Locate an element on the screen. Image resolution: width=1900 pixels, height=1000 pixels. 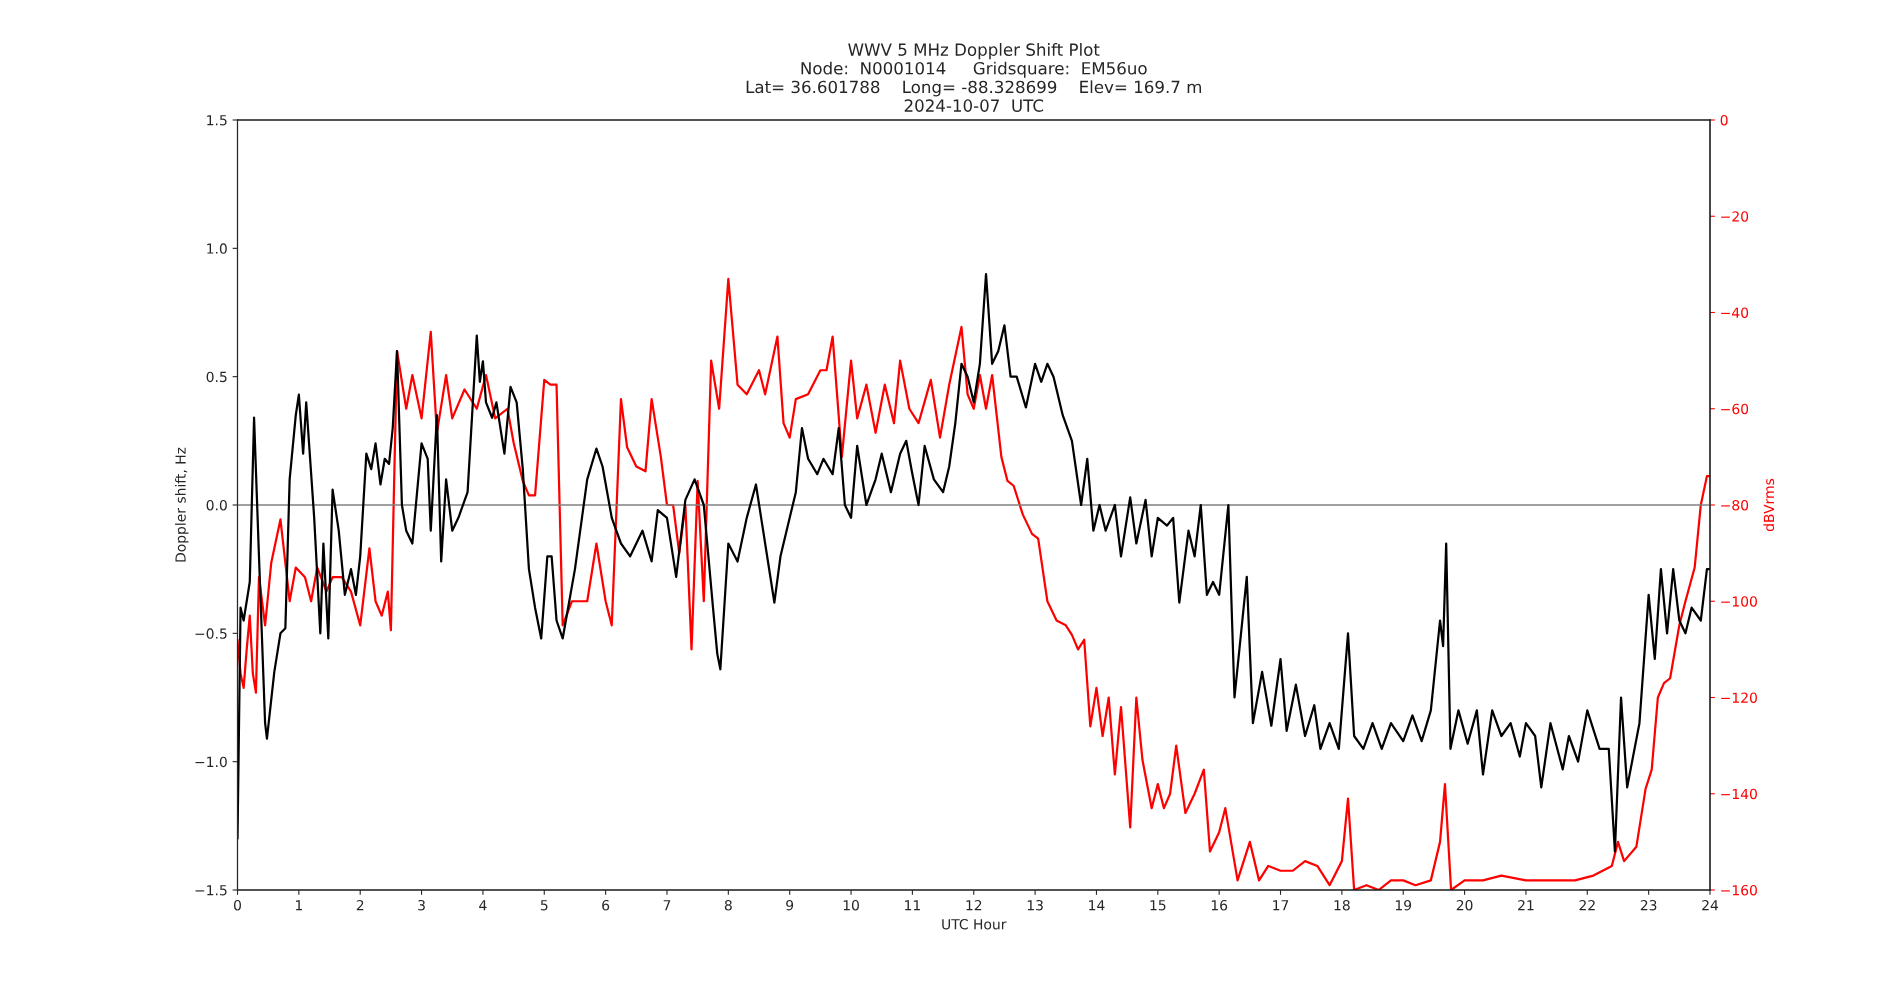
x-tick-label: 22 is located at coordinates (1587, 905).